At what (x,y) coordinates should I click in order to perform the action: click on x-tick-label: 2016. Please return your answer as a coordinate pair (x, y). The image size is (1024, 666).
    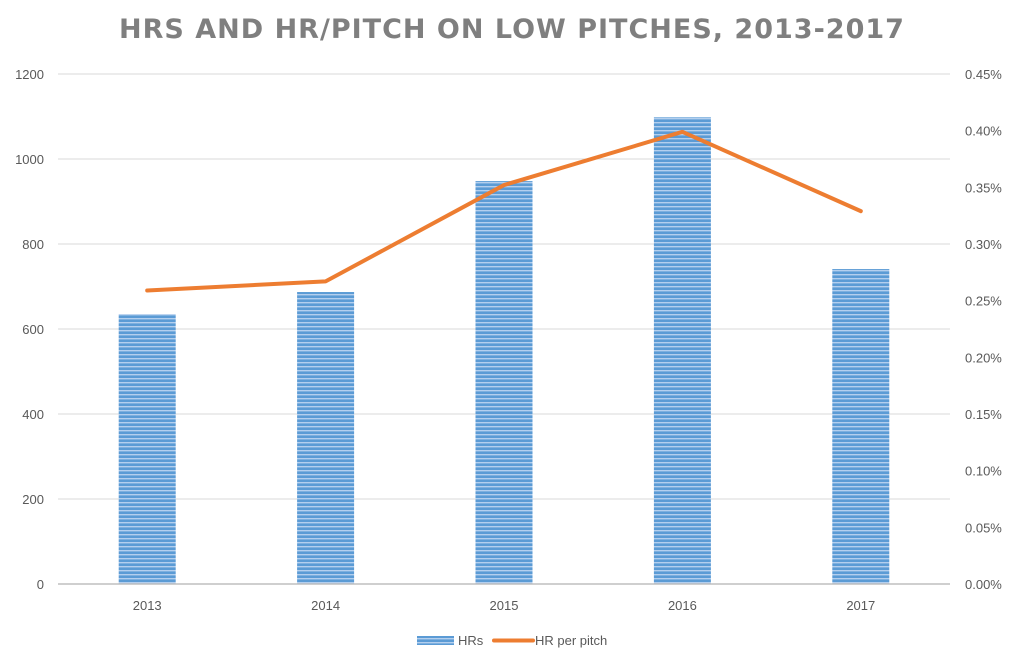
    Looking at the image, I should click on (682, 605).